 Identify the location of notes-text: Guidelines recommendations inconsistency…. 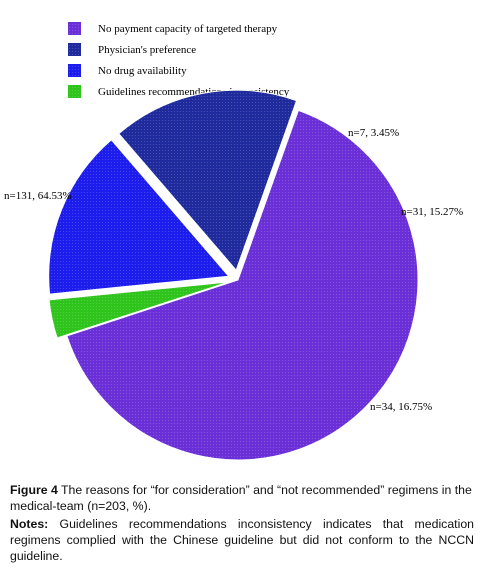
(242, 540).